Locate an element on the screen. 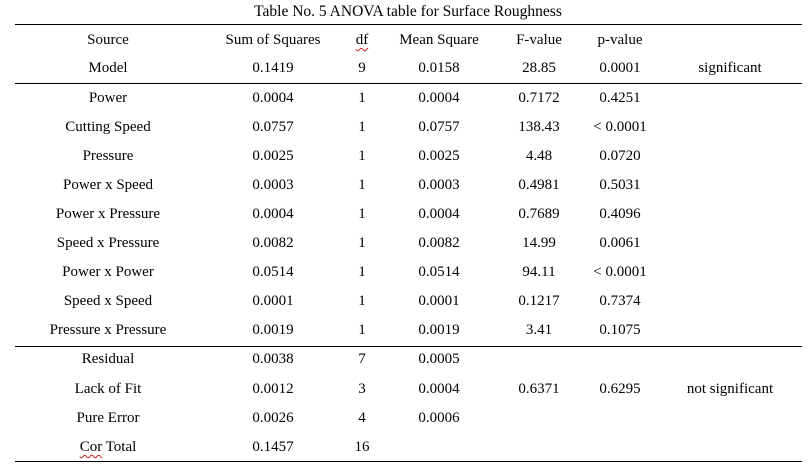 This screenshot has height=467, width=810. cell-mean-square: 0.0005 is located at coordinates (439, 359).